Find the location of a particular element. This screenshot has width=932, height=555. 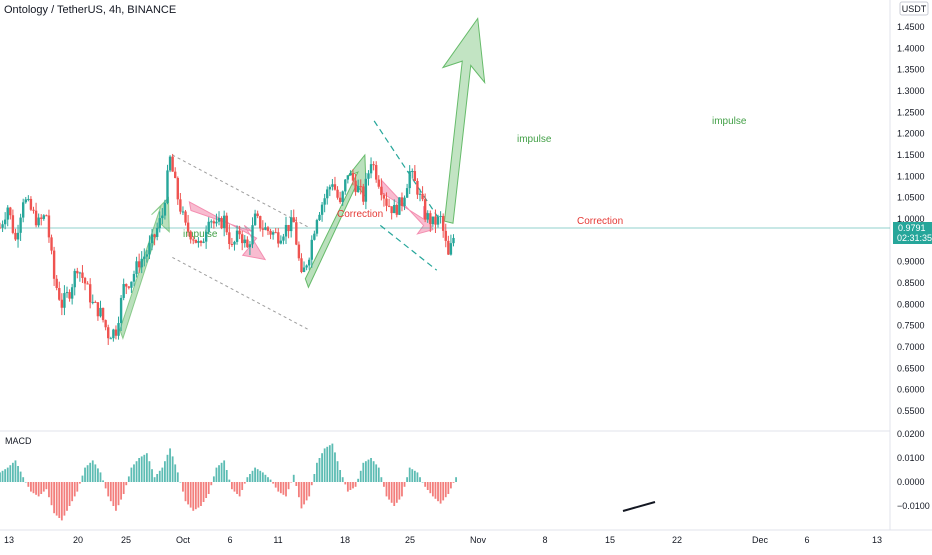

annotation-label: impulse is located at coordinates (534, 139).